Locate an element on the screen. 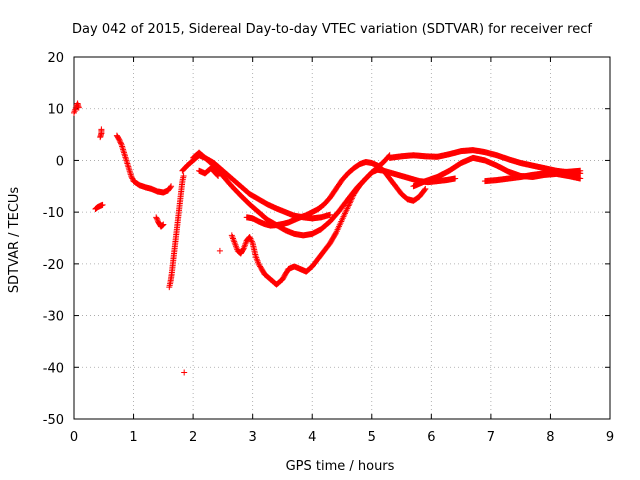 The width and height of the screenshot is (640, 480). series-track-a is located at coordinates (76, 108).